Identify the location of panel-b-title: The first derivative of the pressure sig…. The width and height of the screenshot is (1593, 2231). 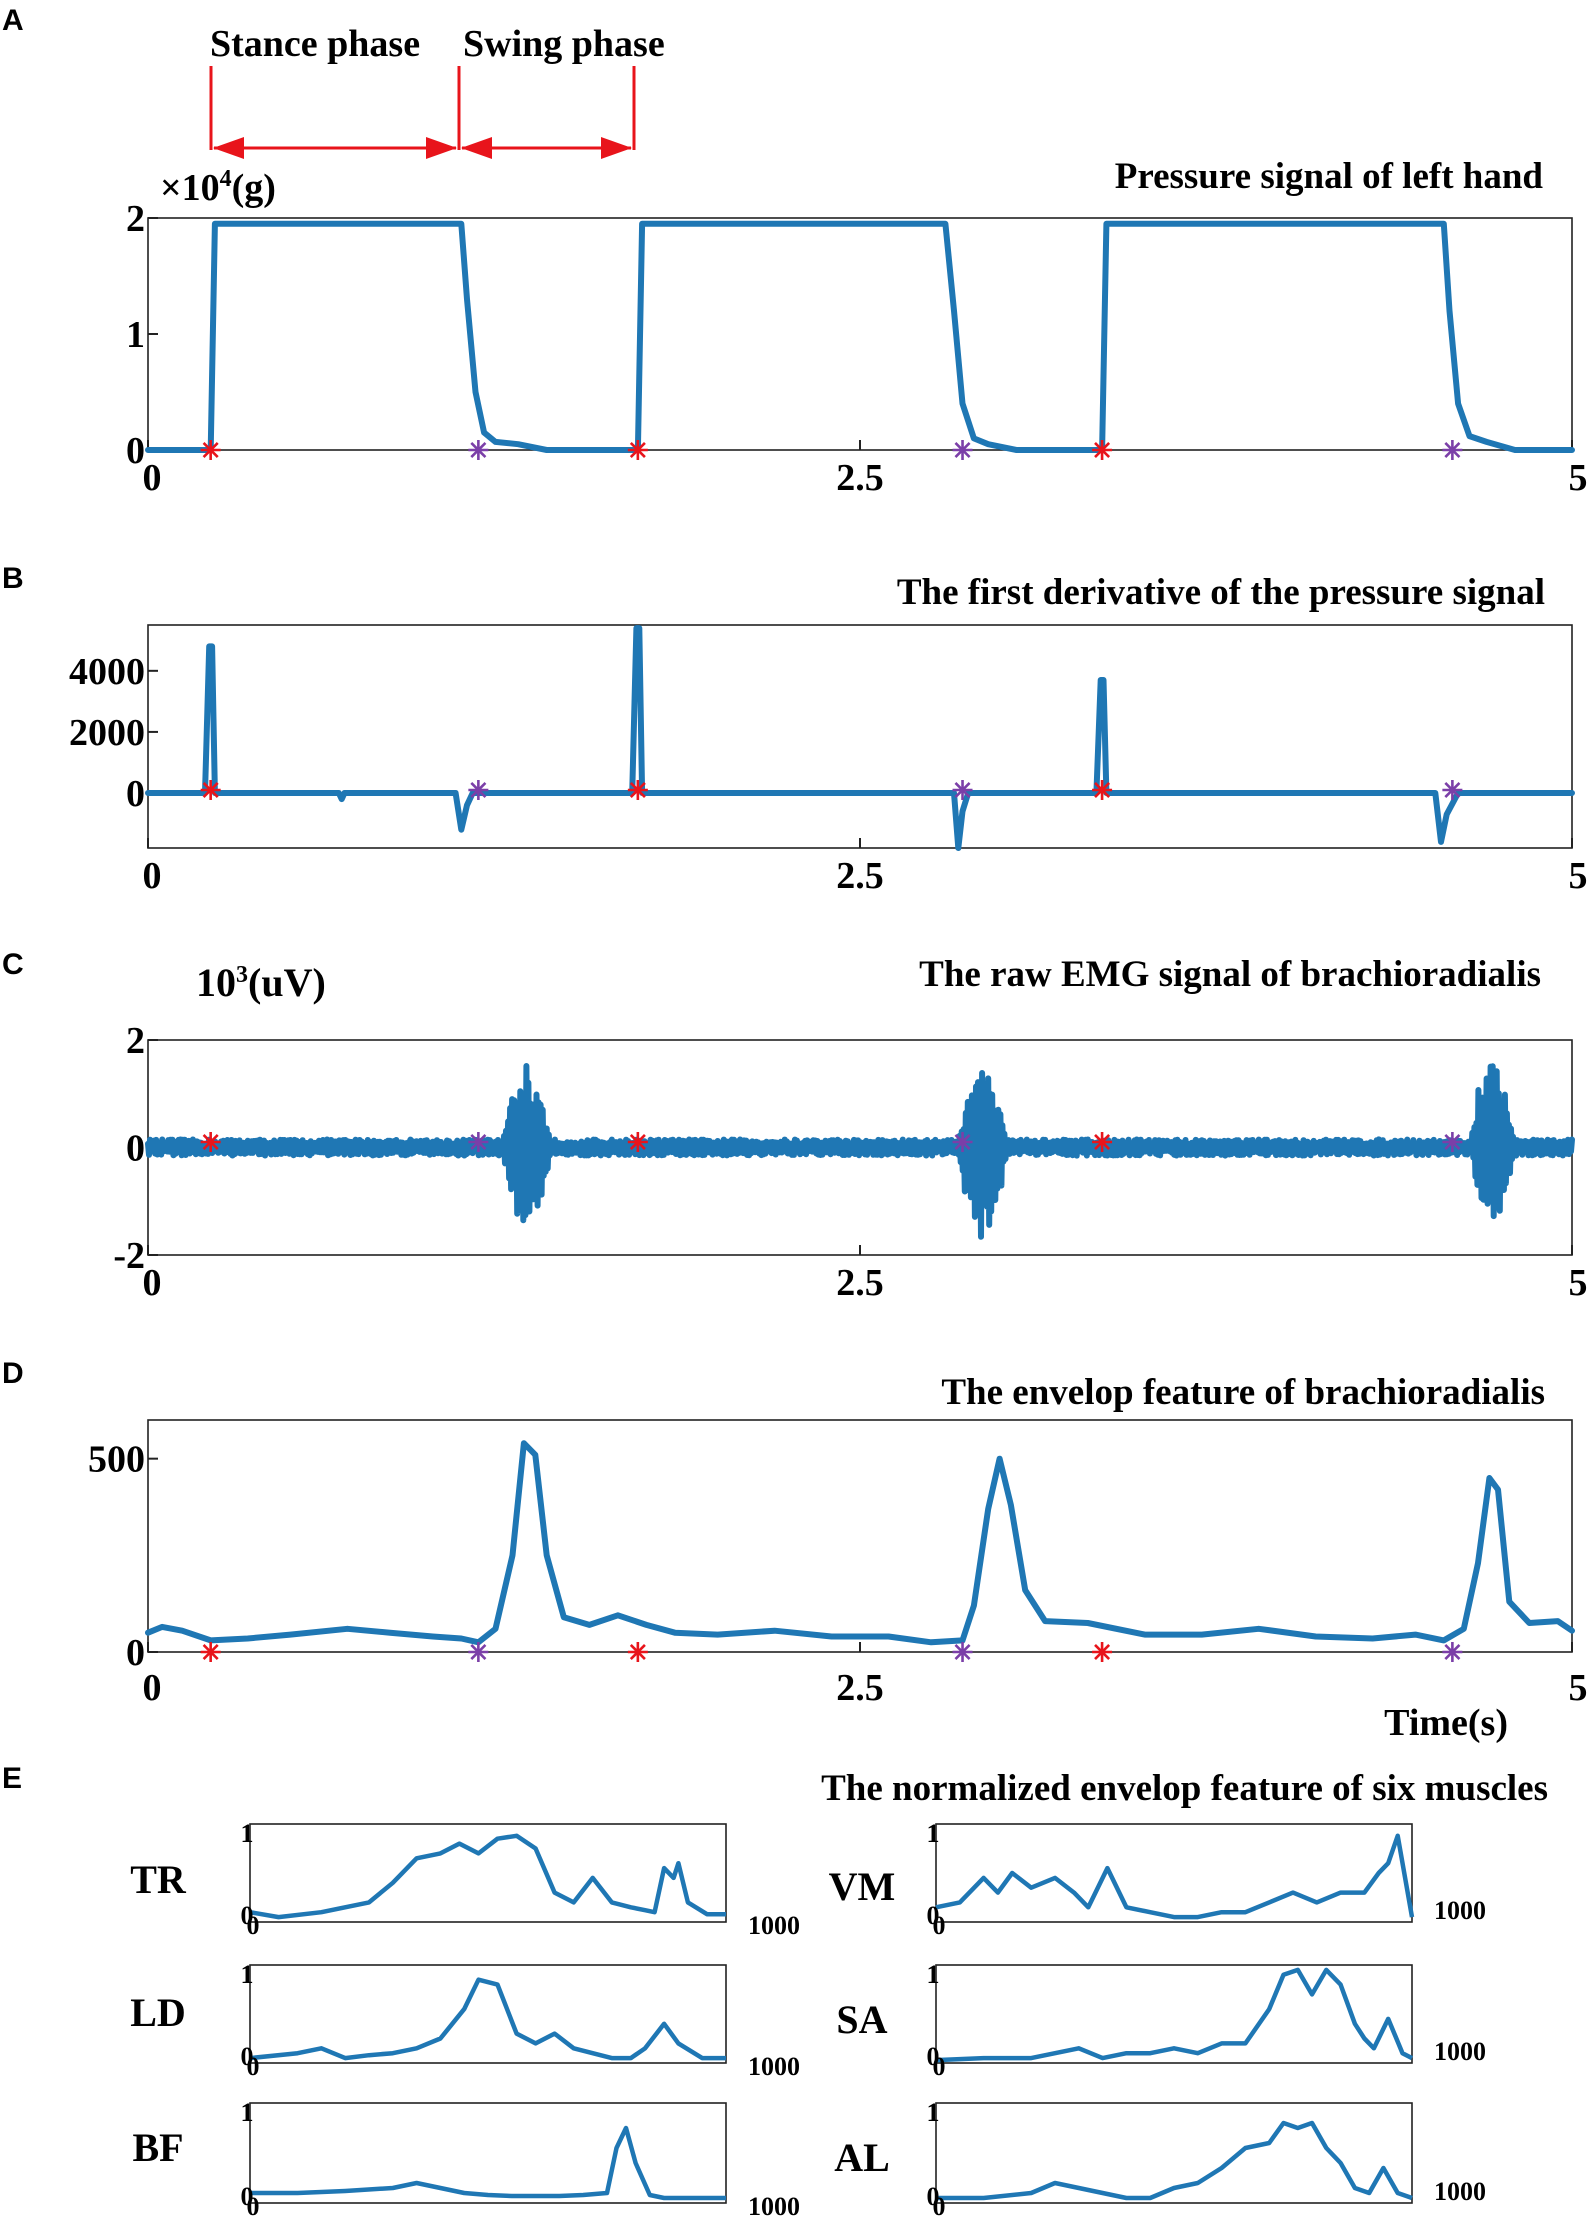
(1221, 592).